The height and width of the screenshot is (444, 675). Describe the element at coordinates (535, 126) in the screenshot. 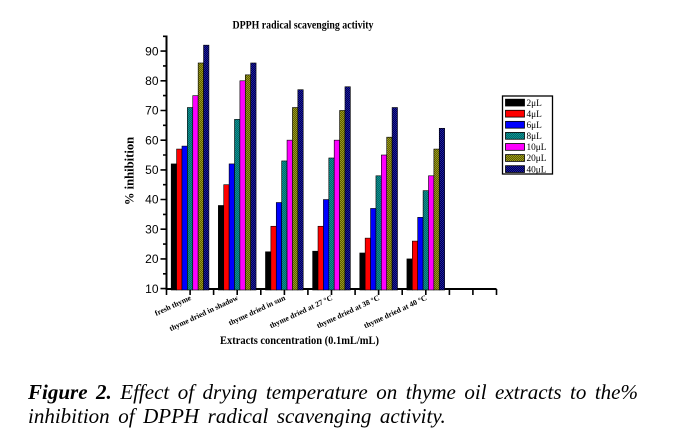

I see `svg-text: 6μL` at that location.